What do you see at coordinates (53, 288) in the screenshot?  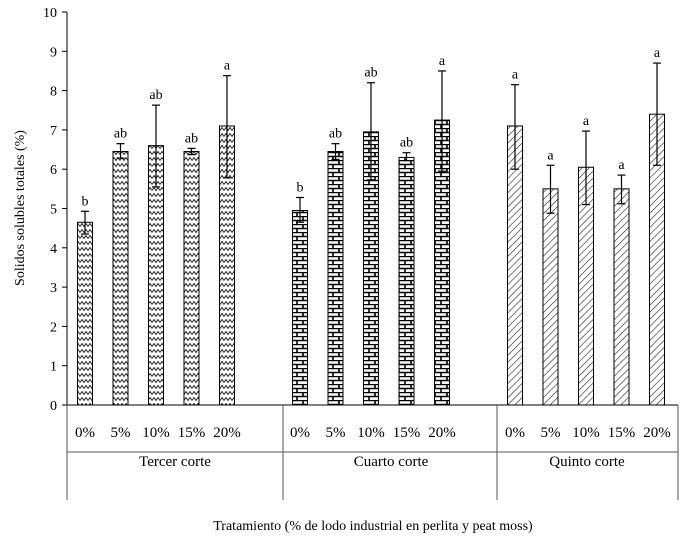 I see `y-tick-label: 3` at bounding box center [53, 288].